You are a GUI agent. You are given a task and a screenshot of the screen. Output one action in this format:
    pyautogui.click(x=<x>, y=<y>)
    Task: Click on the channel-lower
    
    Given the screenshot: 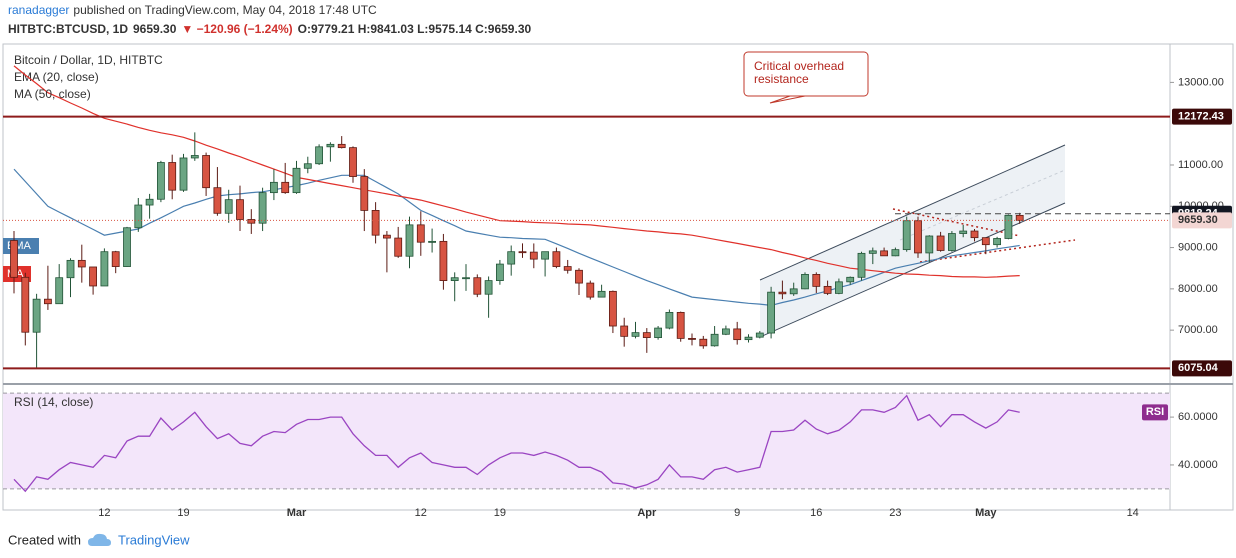 What is the action you would take?
    pyautogui.click(x=912, y=270)
    